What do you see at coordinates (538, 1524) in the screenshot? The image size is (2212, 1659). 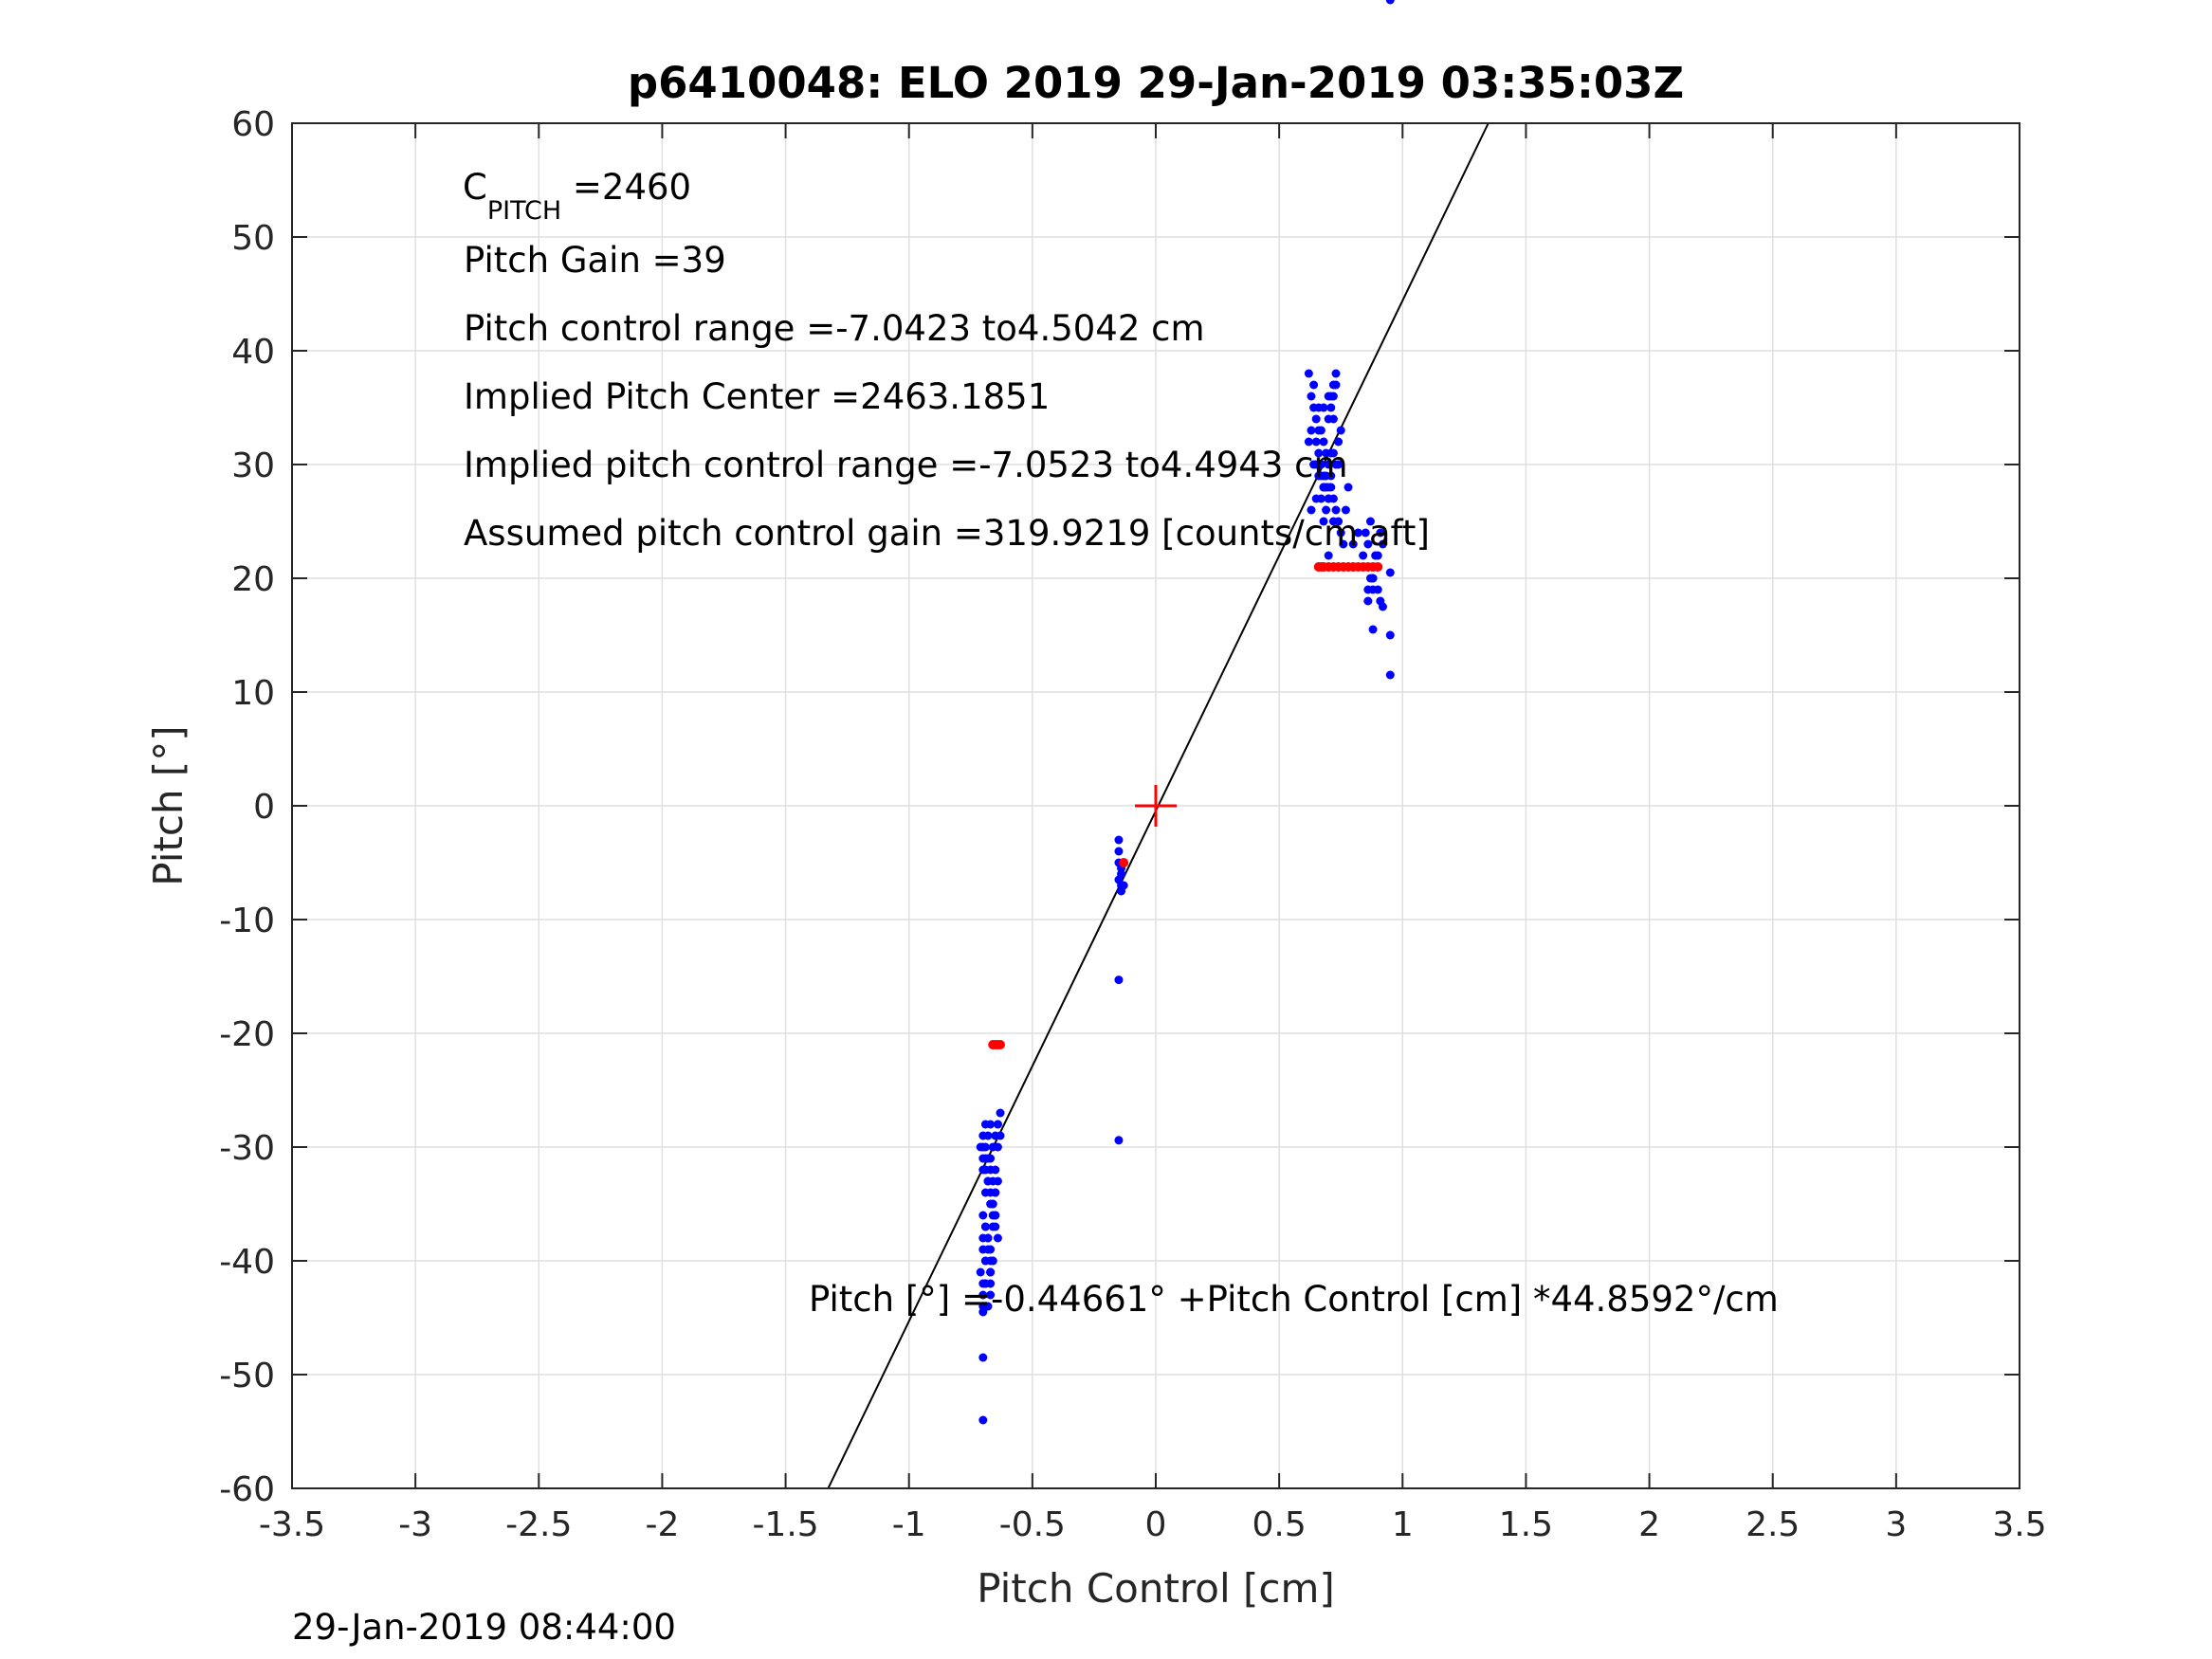 I see `x-tick-label: -2.5` at bounding box center [538, 1524].